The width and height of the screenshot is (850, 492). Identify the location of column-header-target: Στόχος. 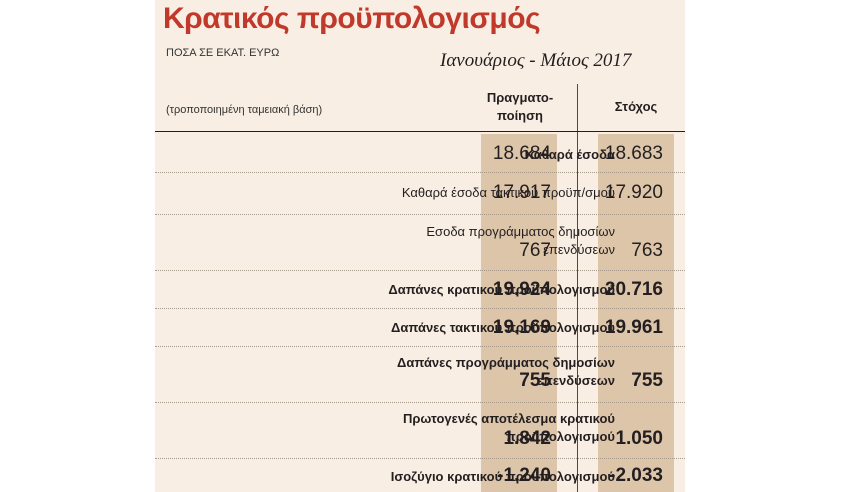
(636, 106).